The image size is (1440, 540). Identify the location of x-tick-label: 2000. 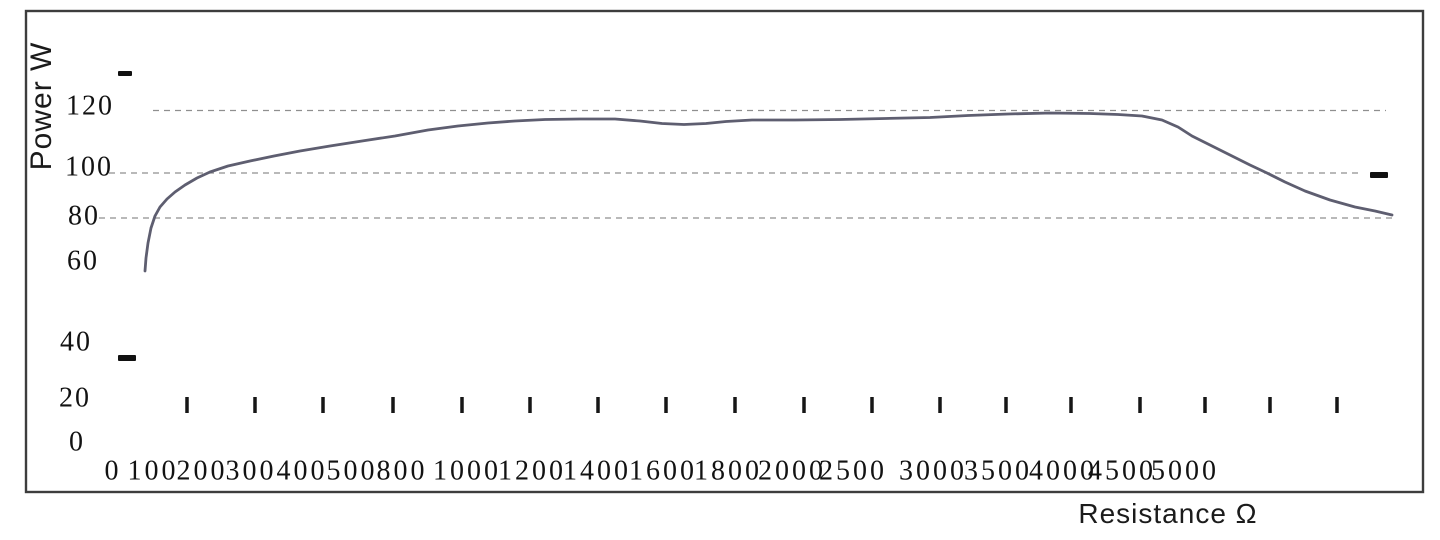
(792, 471).